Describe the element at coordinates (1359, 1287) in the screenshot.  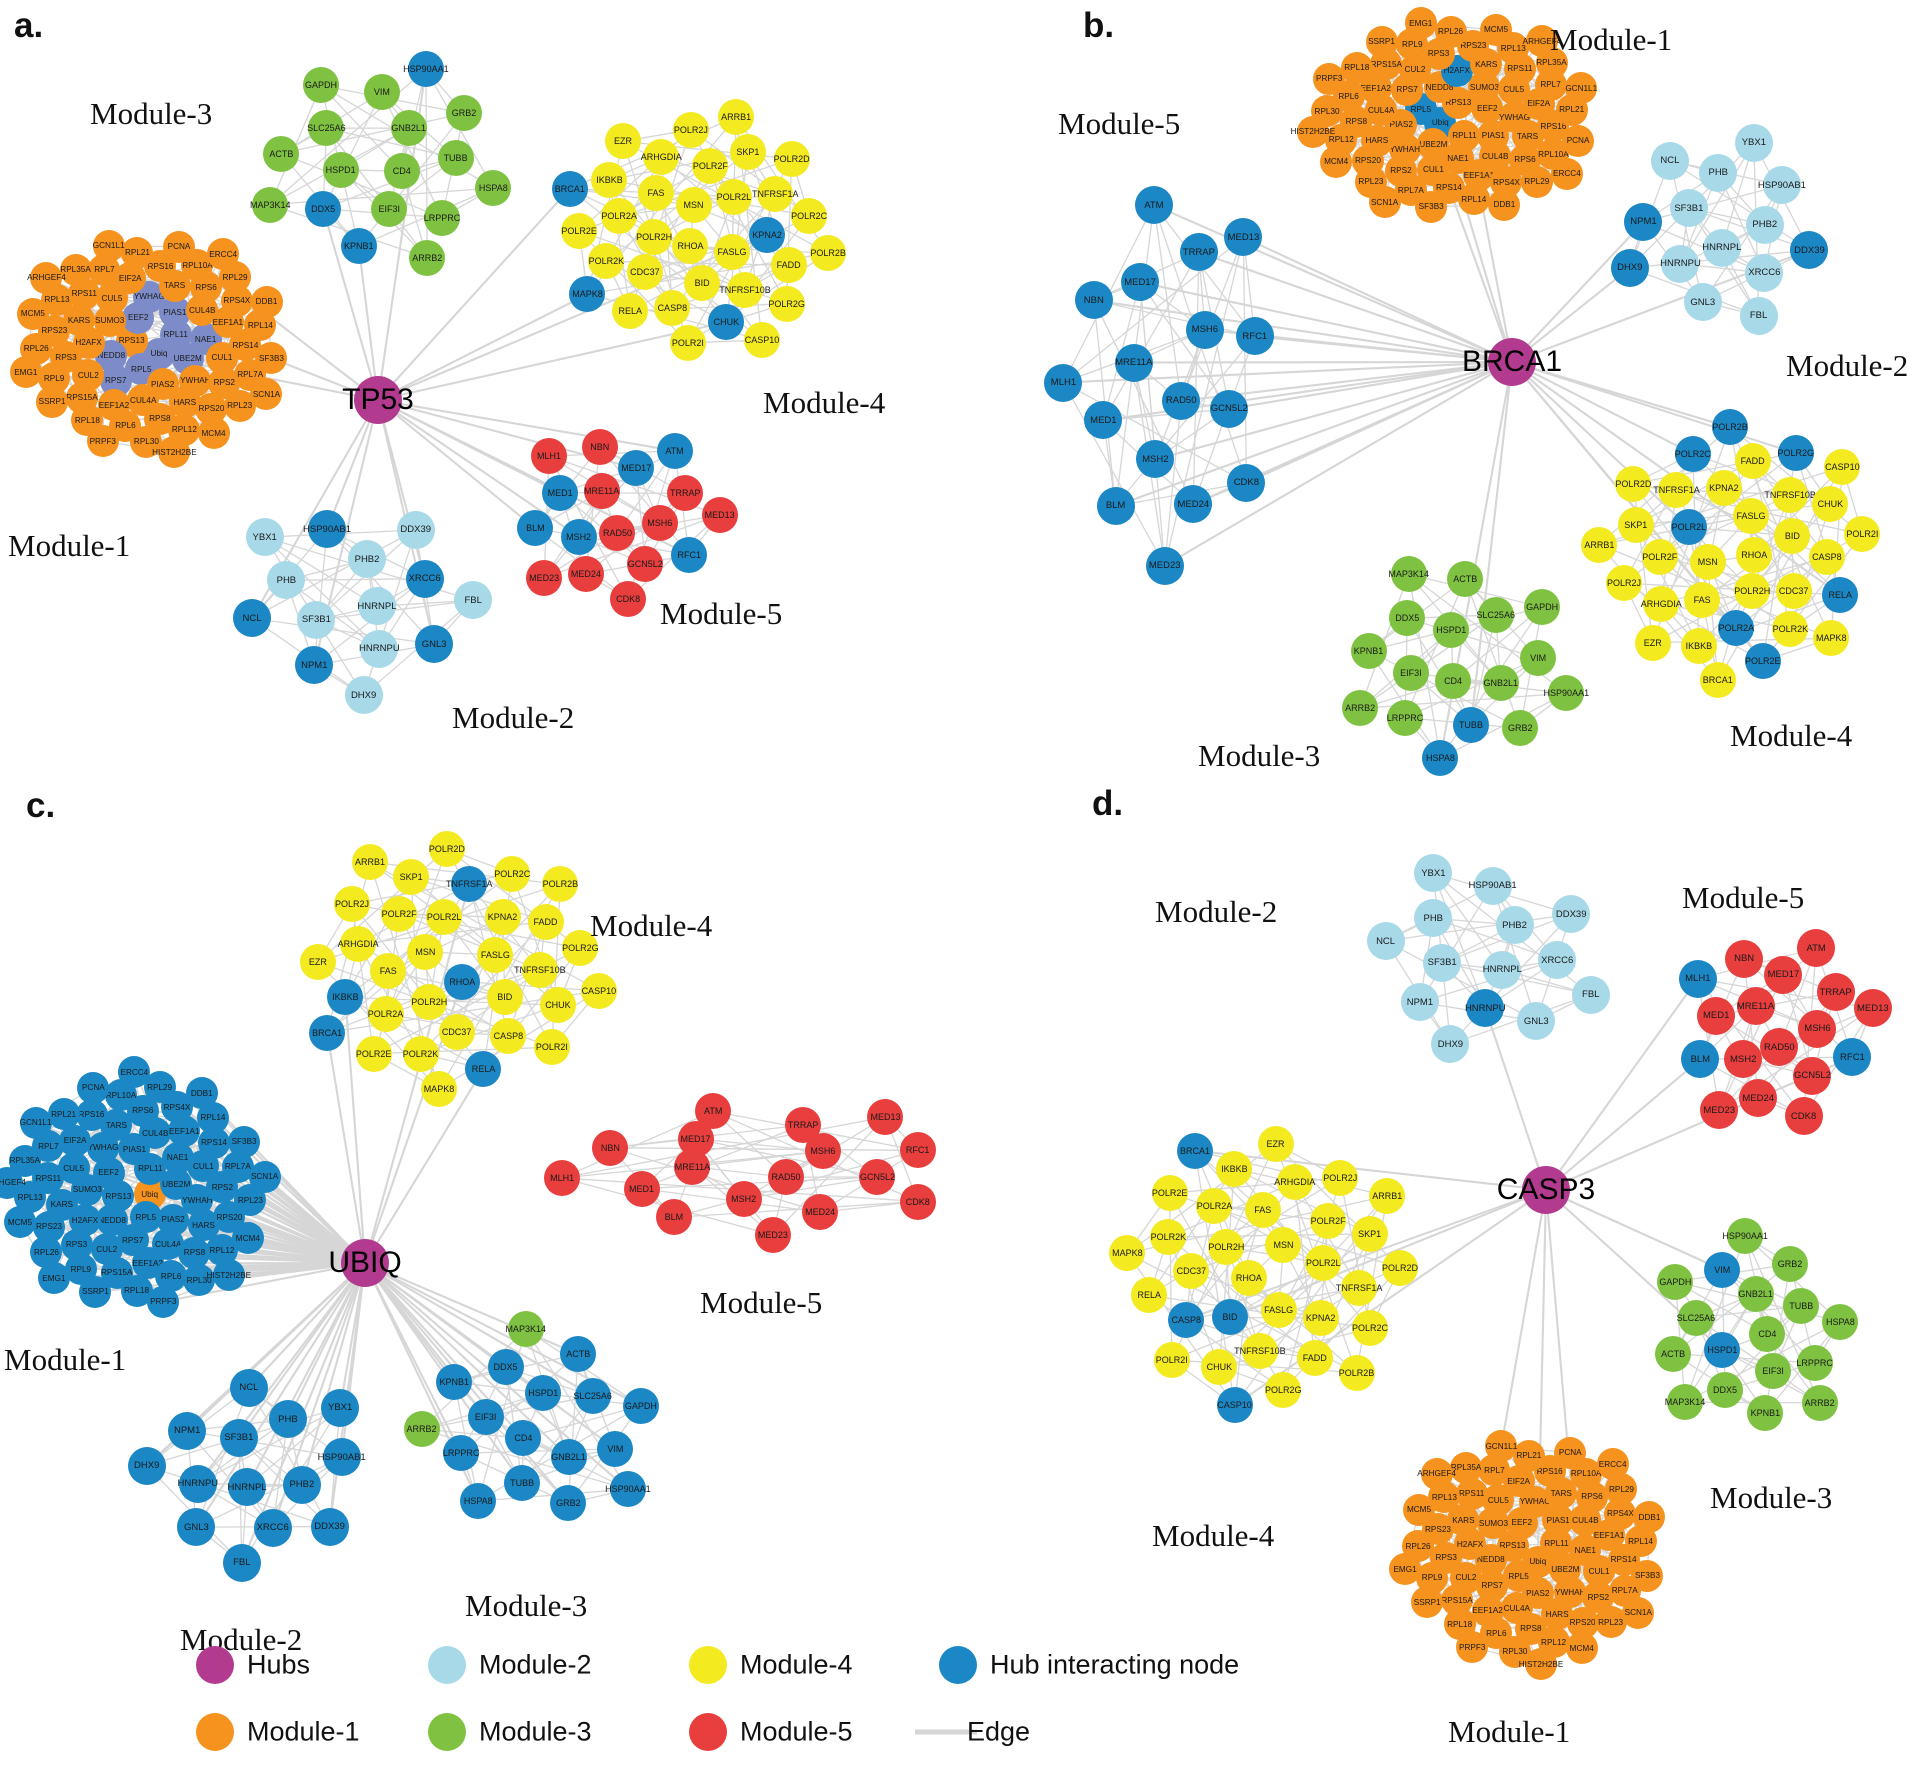
I see `node-tnfrsf1a: TNFRSF1A` at that location.